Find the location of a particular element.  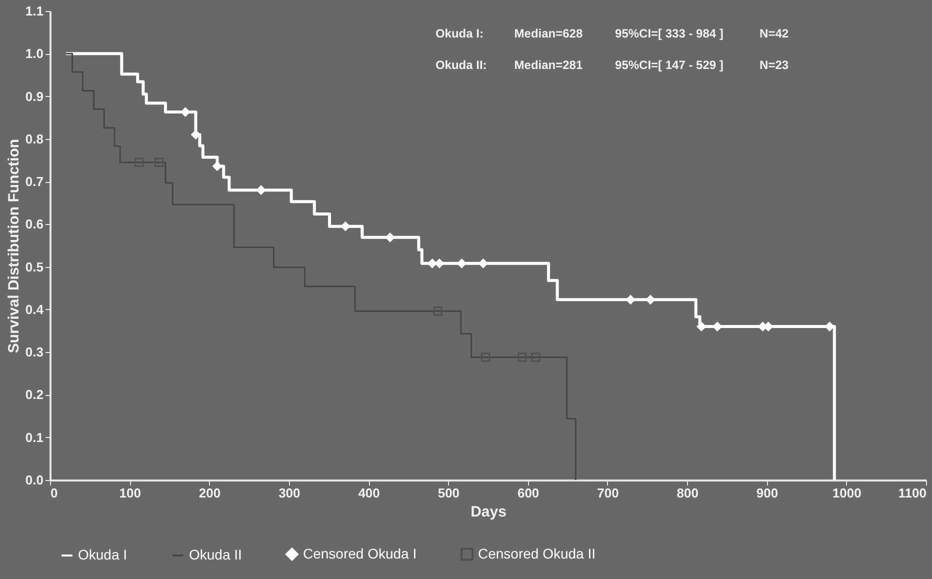

x-tick-label: 400 is located at coordinates (369, 493).